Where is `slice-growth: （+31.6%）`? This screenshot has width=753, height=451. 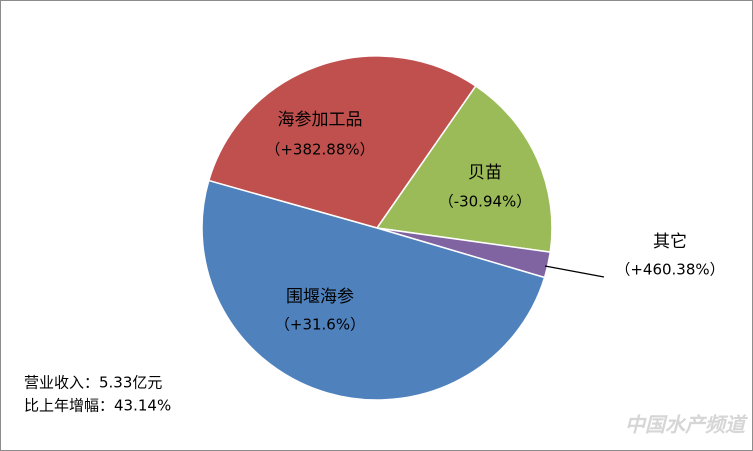 slice-growth: （+31.6%） is located at coordinates (320, 325).